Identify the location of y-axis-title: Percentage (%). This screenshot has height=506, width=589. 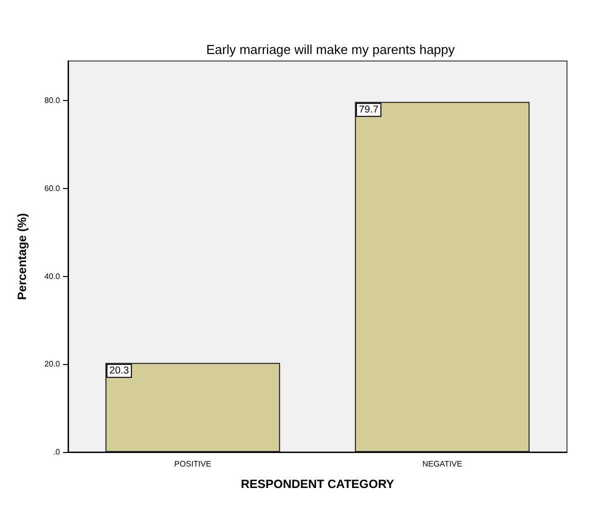
(22, 256).